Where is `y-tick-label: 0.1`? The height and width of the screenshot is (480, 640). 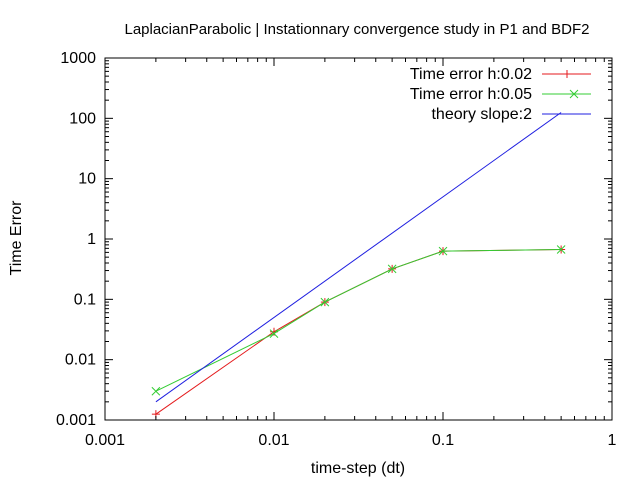 y-tick-label: 0.1 is located at coordinates (85, 299).